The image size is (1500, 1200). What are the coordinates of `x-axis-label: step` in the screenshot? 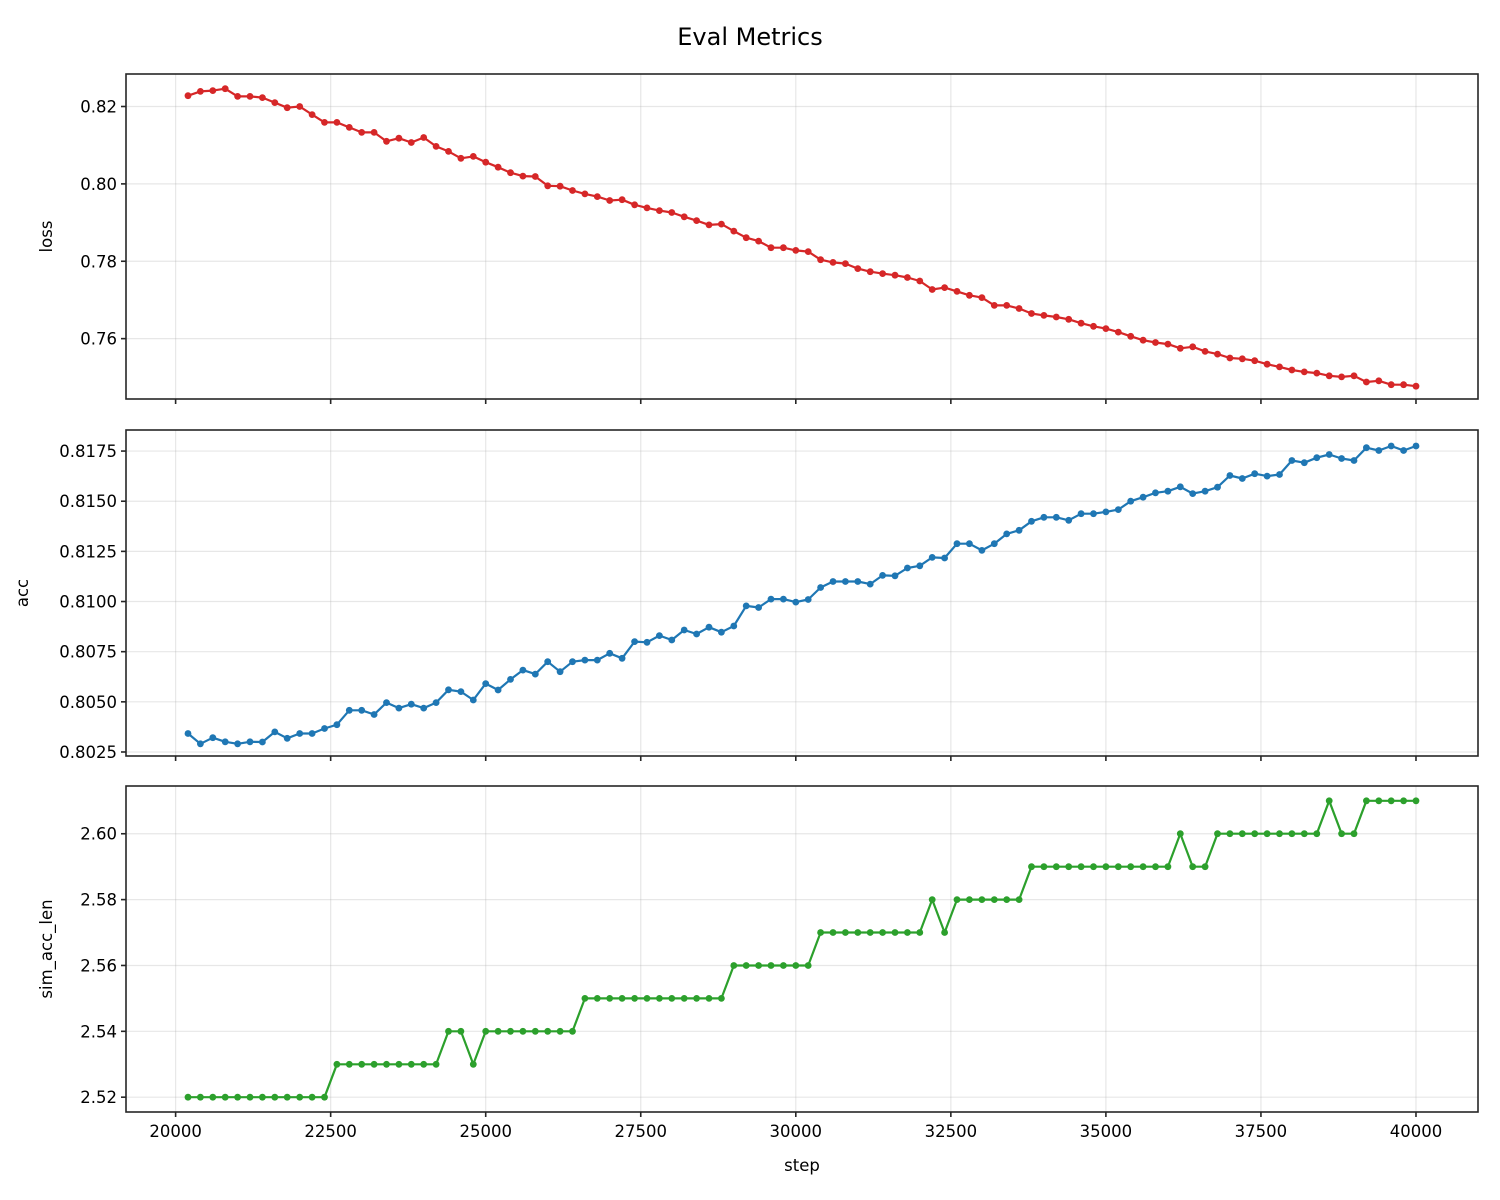 It's located at (802, 1165).